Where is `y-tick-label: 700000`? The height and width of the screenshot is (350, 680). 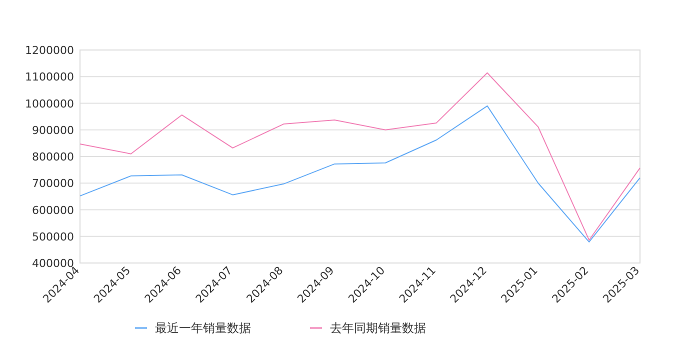
y-tick-label: 700000 is located at coordinates (53, 183).